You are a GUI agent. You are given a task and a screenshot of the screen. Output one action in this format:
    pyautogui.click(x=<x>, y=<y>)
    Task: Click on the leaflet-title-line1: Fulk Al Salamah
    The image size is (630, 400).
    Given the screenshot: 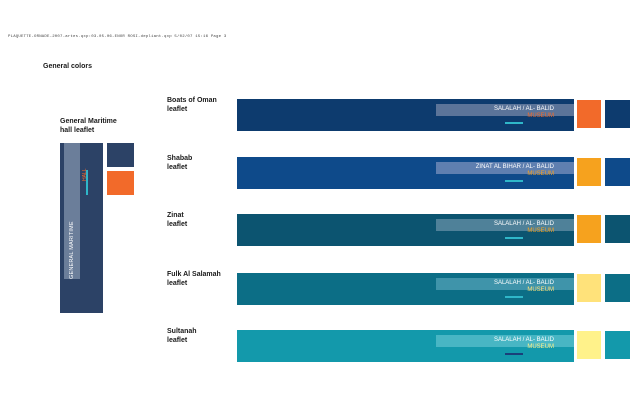 What is the action you would take?
    pyautogui.click(x=194, y=274)
    